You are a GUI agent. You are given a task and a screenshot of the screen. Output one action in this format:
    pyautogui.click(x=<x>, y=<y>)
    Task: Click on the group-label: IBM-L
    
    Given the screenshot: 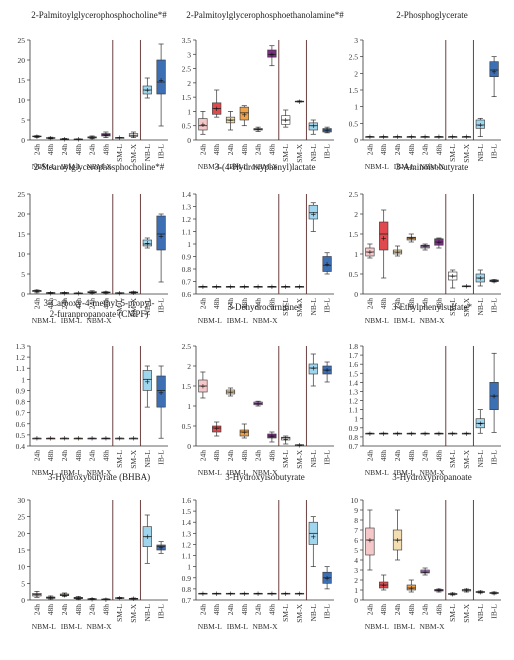 What is the action you would take?
    pyautogui.click(x=72, y=472)
    